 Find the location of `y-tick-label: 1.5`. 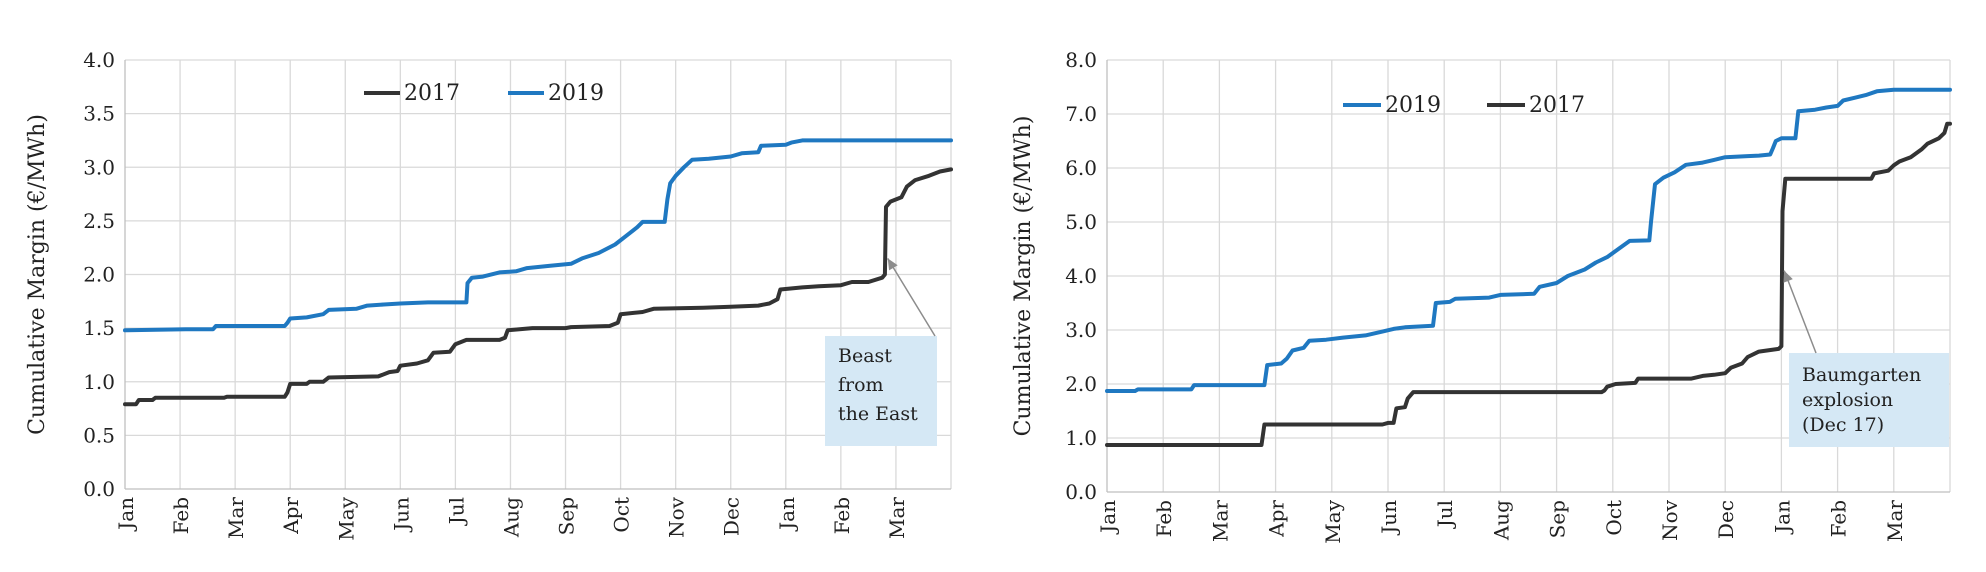

y-tick-label: 1.5 is located at coordinates (99, 328).